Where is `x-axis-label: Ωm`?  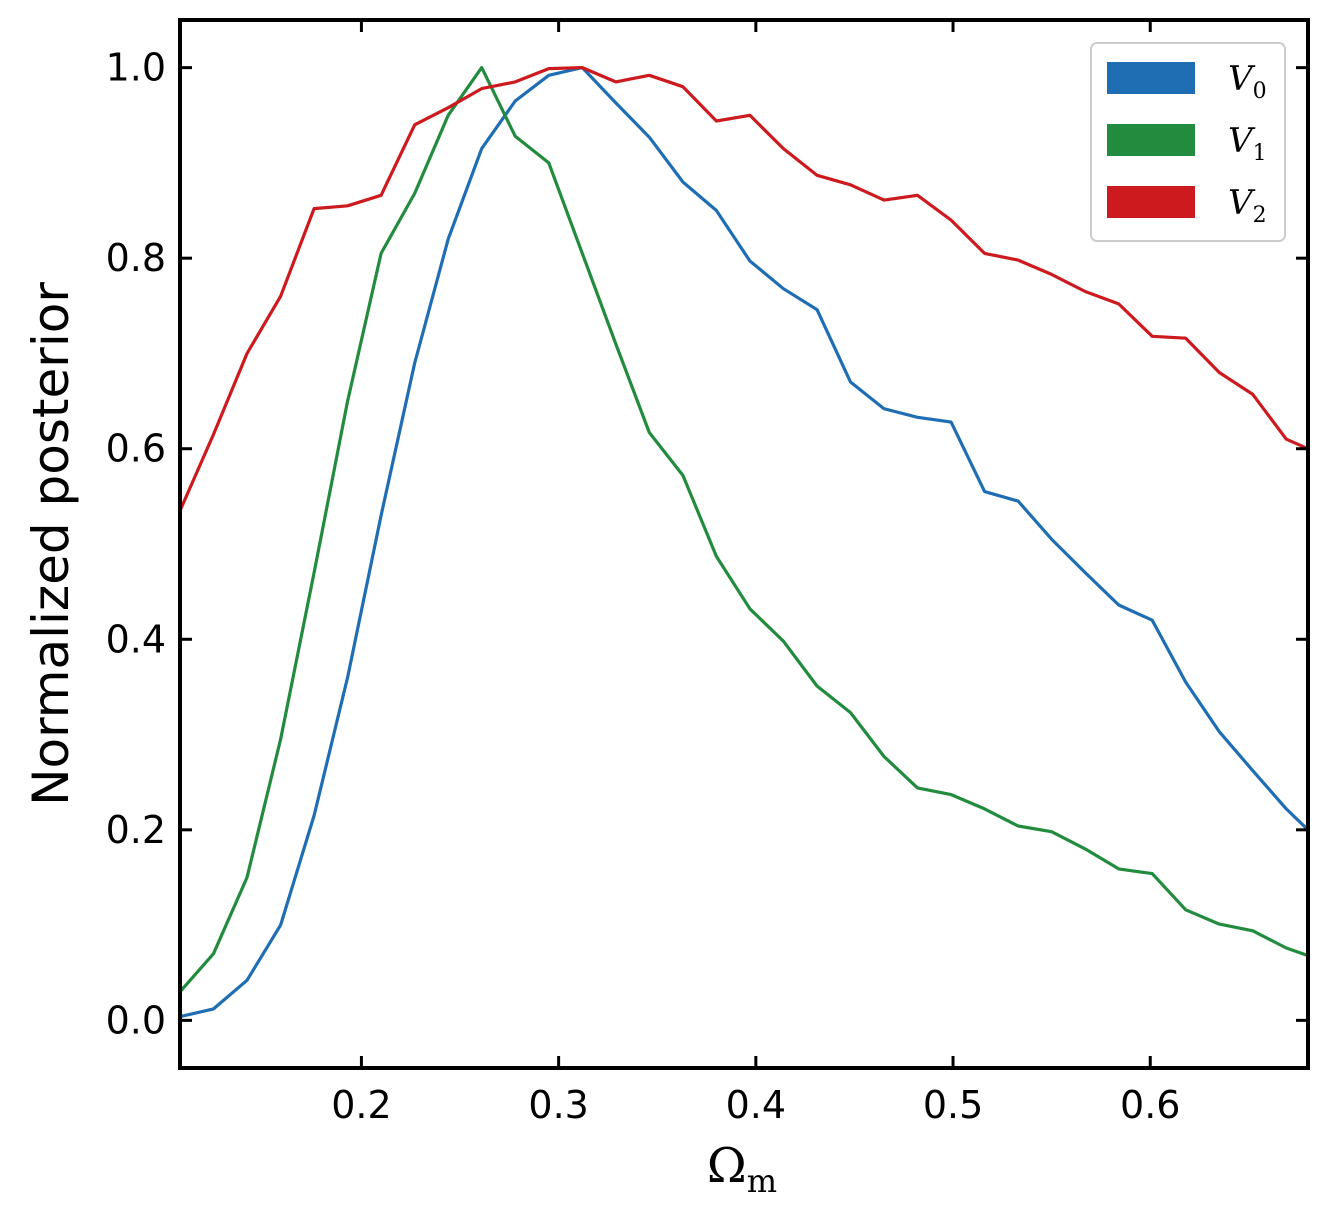
x-axis-label: Ωm is located at coordinates (742, 1169).